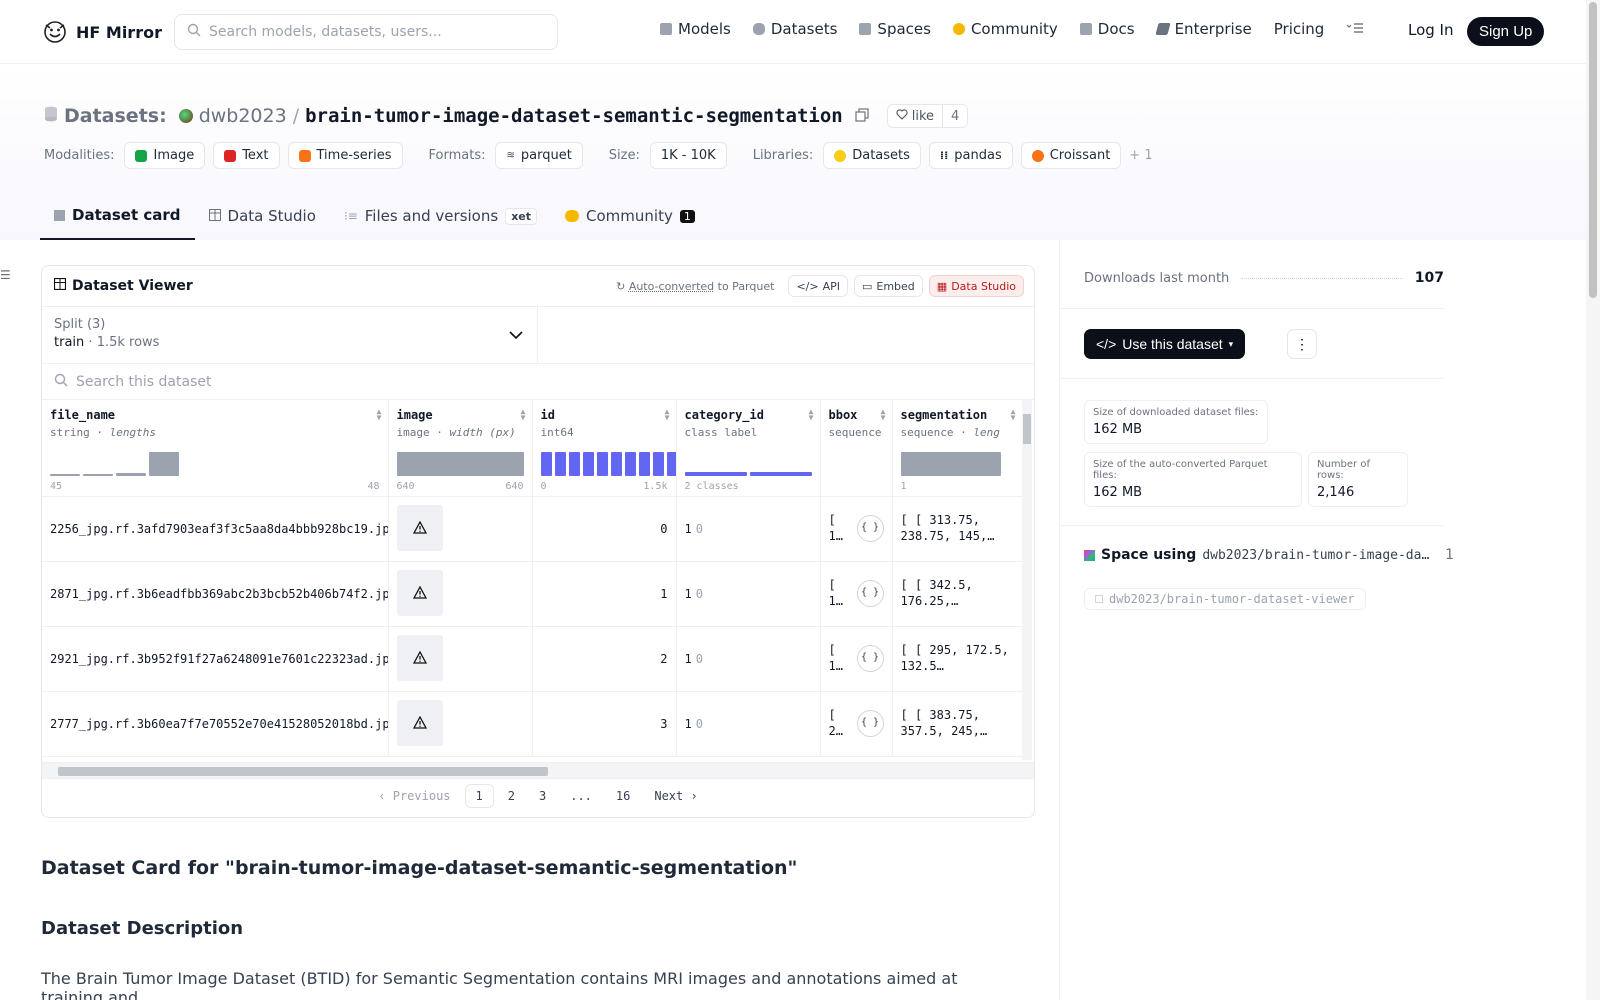 The image size is (1600, 1000). What do you see at coordinates (262, 216) in the screenshot?
I see `tab-data-studio: Data Studio` at bounding box center [262, 216].